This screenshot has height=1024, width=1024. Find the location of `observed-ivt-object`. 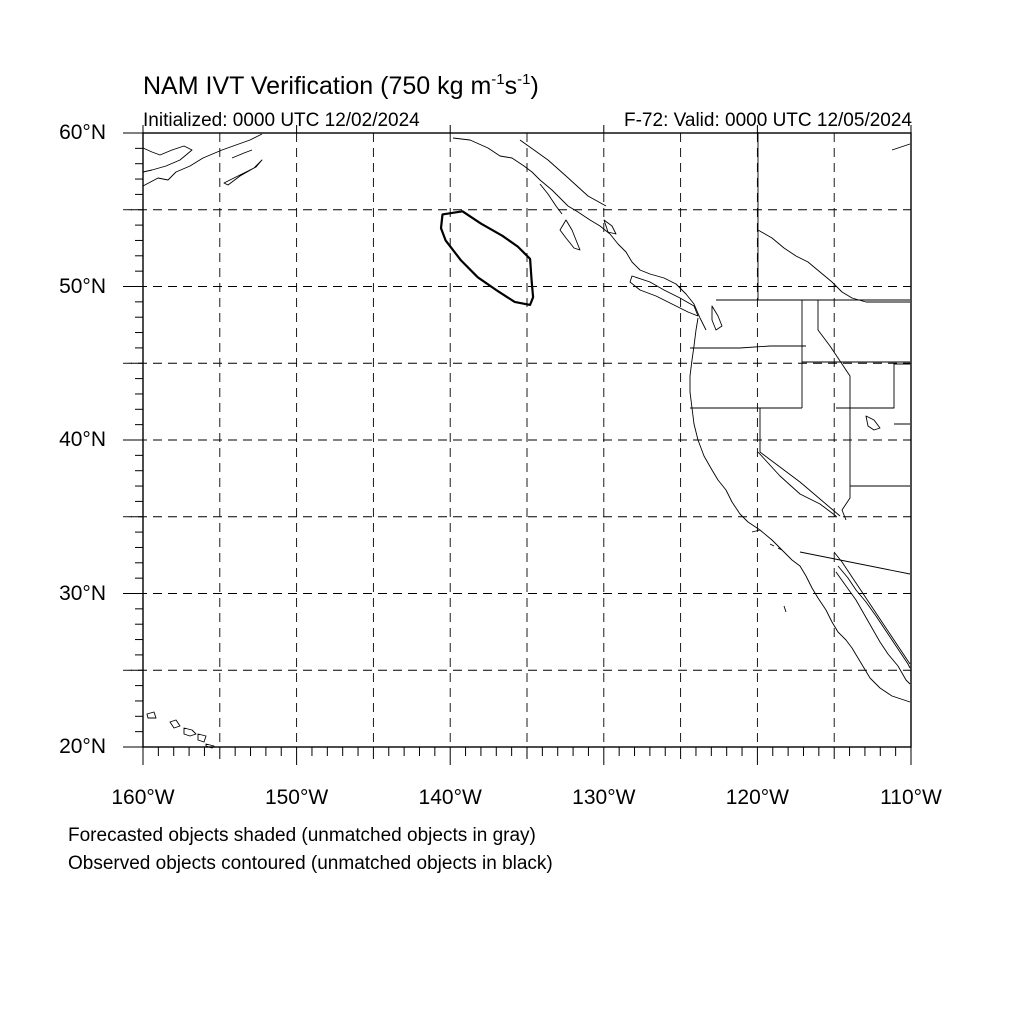

observed-ivt-object is located at coordinates (487, 258).